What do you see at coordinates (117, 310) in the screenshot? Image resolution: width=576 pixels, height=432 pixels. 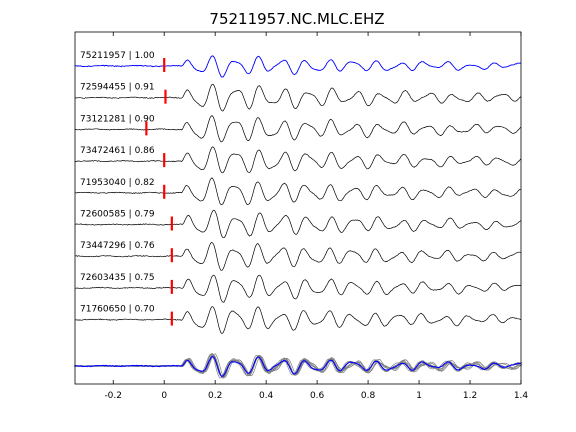 I see `trace-label-71760650: 71760650 | 0.70` at bounding box center [117, 310].